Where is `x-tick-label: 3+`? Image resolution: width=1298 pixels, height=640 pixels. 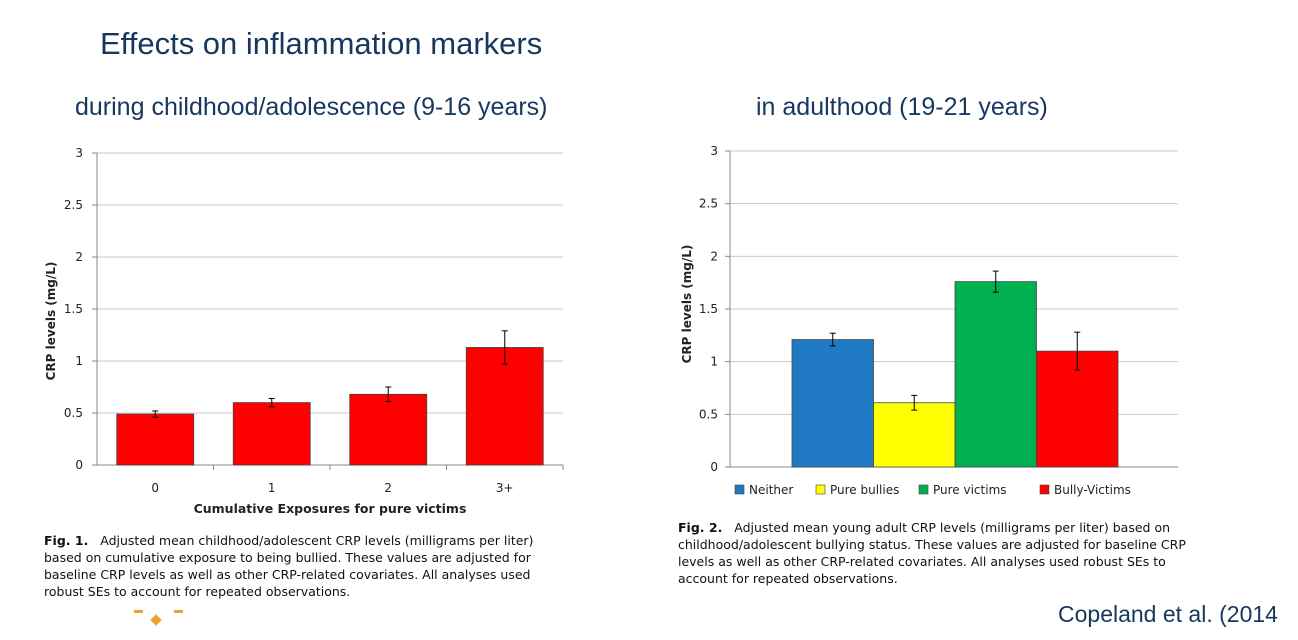
x-tick-label: 3+ is located at coordinates (505, 488).